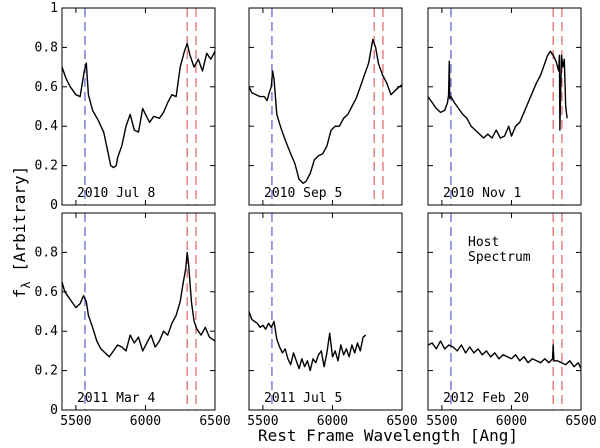  What do you see at coordinates (303, 193) in the screenshot?
I see `panel-date-label: 2010 Sep 5` at bounding box center [303, 193].